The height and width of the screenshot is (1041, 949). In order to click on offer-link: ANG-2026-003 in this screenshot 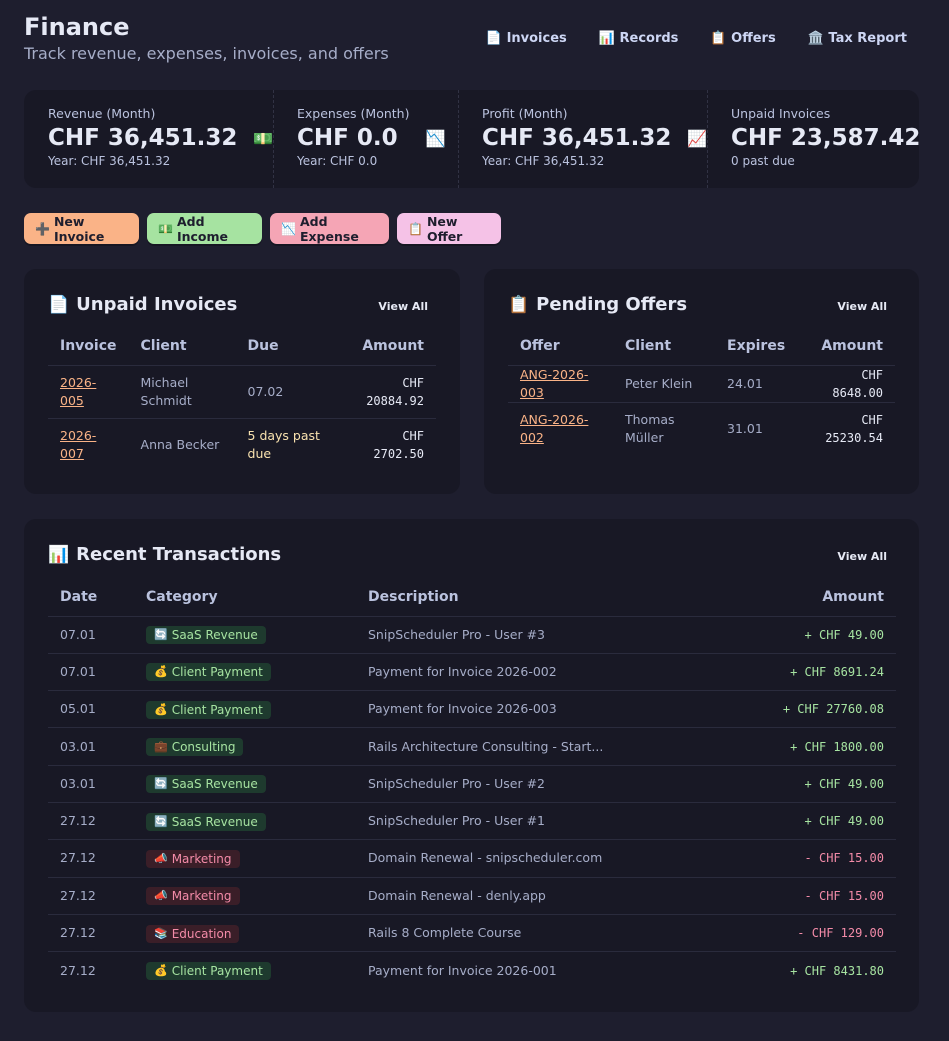, I will do `click(554, 383)`.